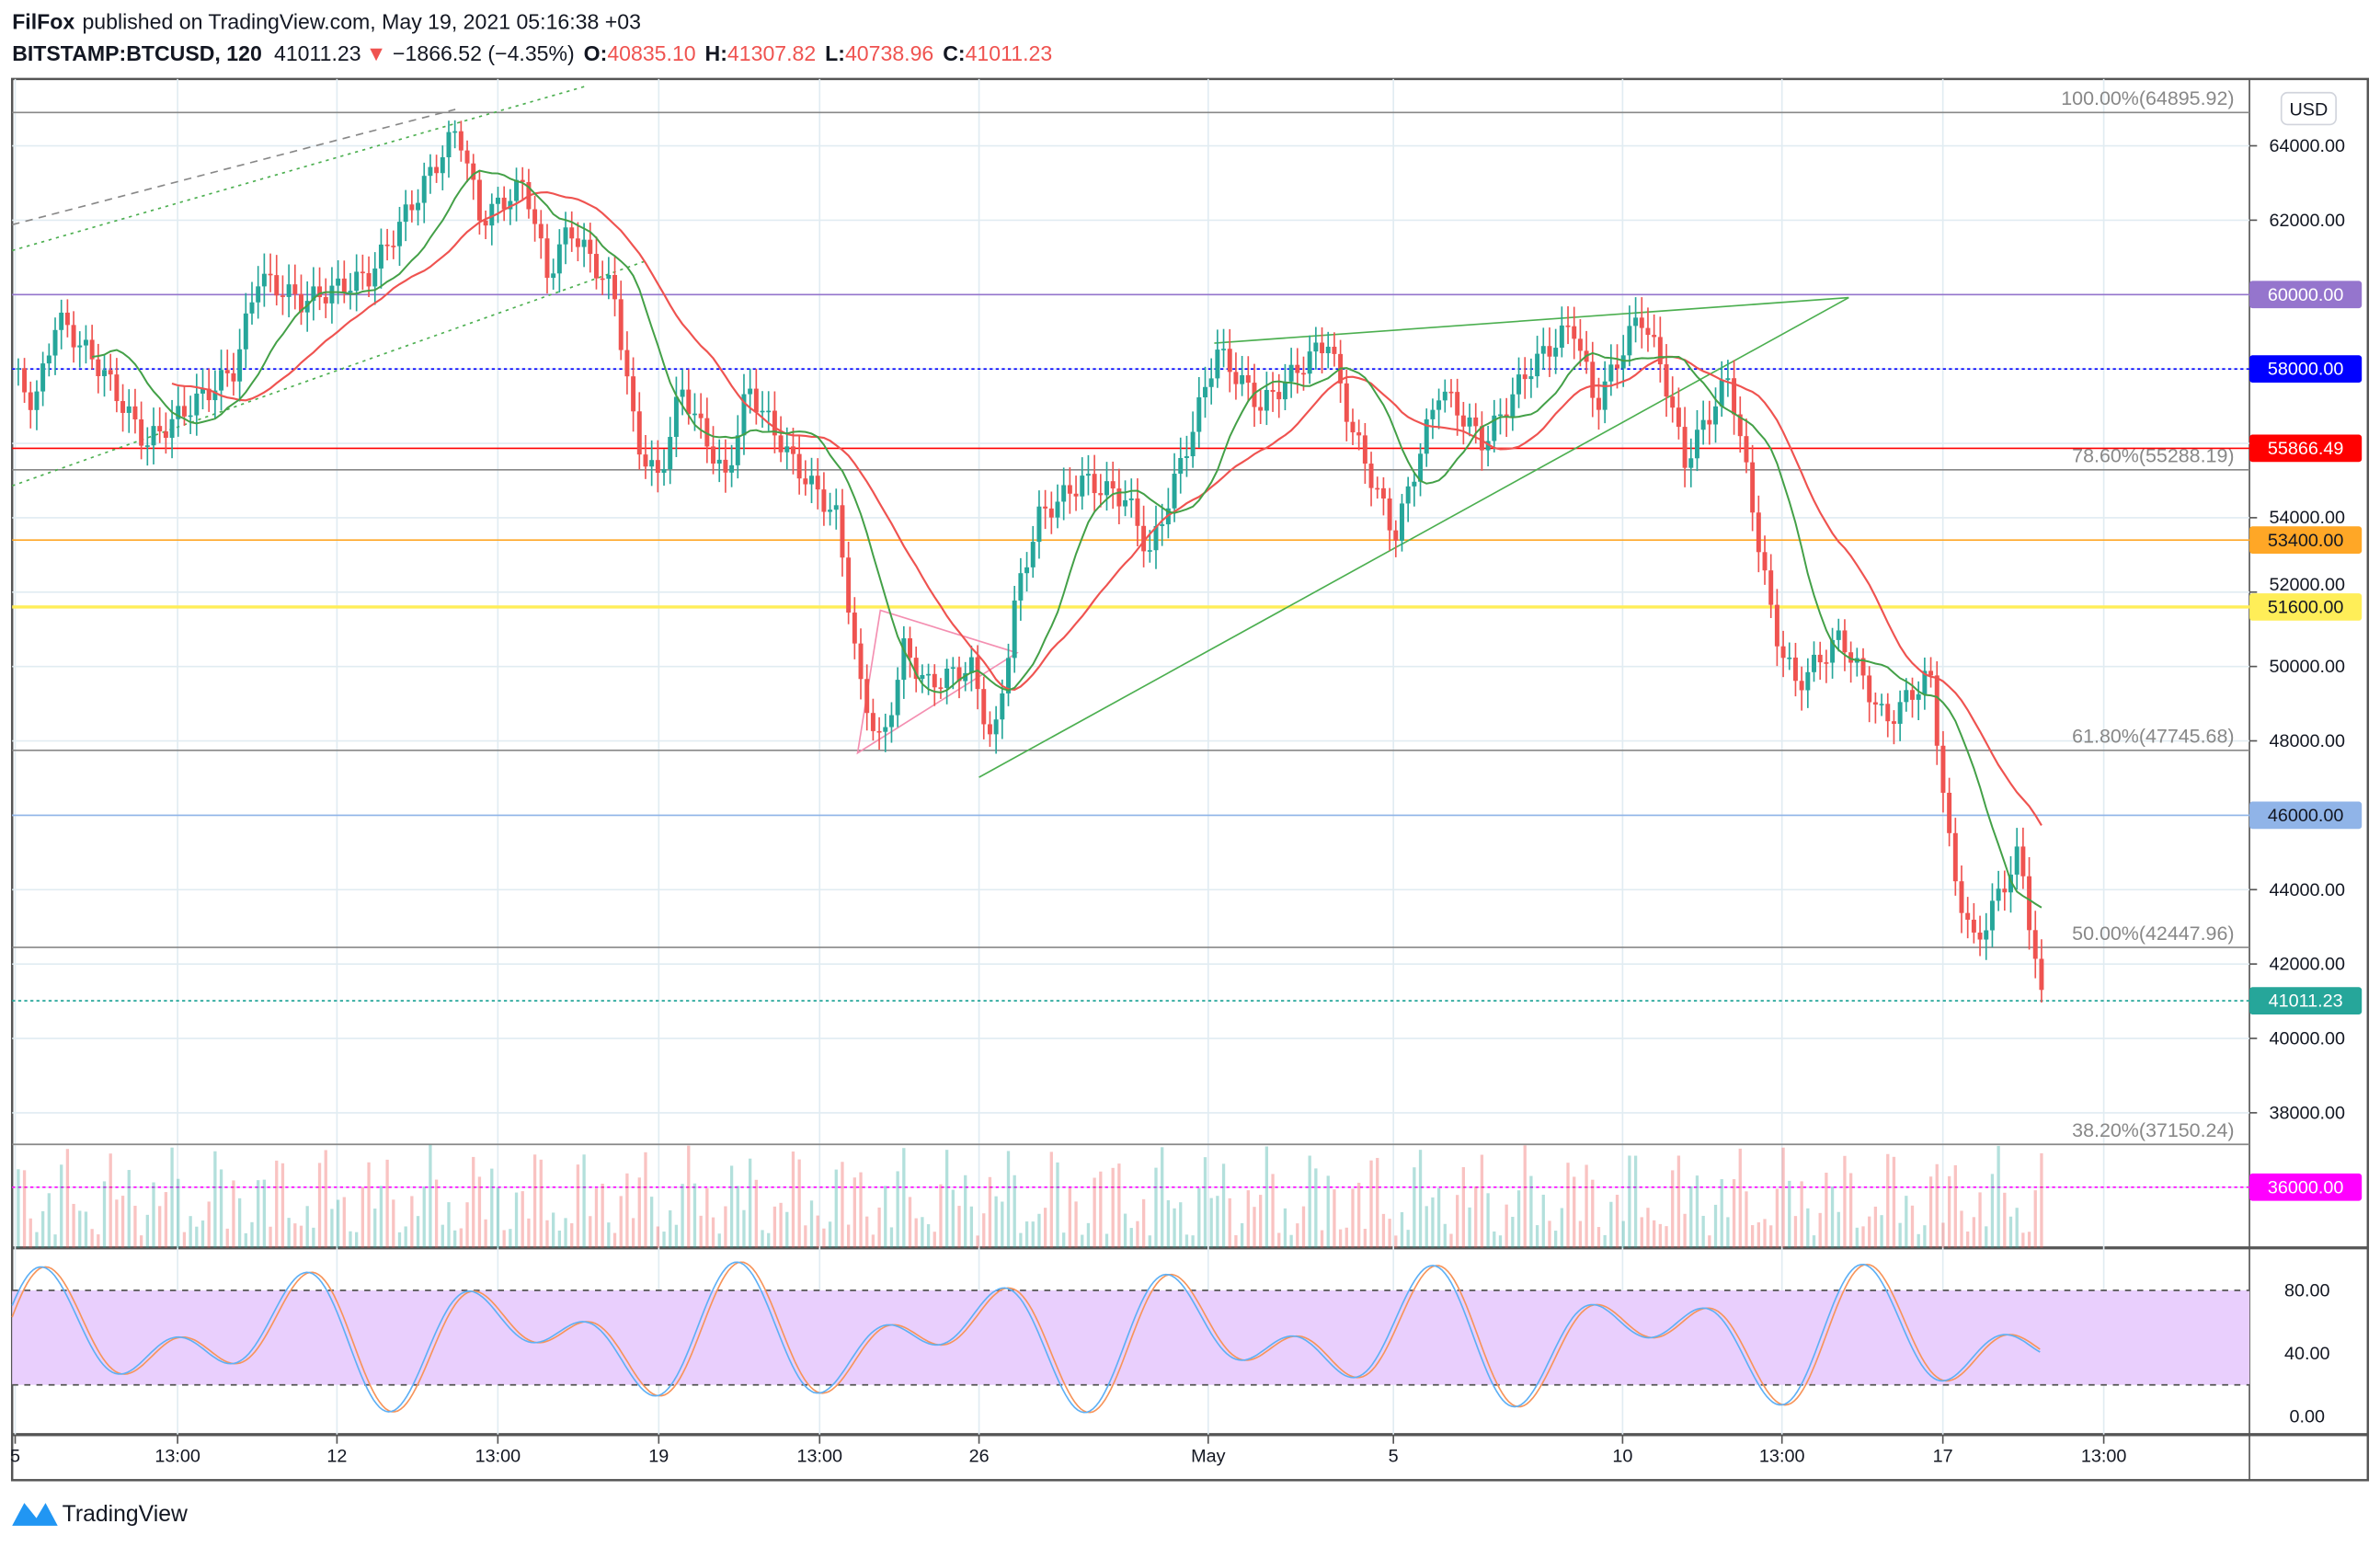 The height and width of the screenshot is (1547, 2380). I want to click on open-value: 40835.10, so click(651, 53).